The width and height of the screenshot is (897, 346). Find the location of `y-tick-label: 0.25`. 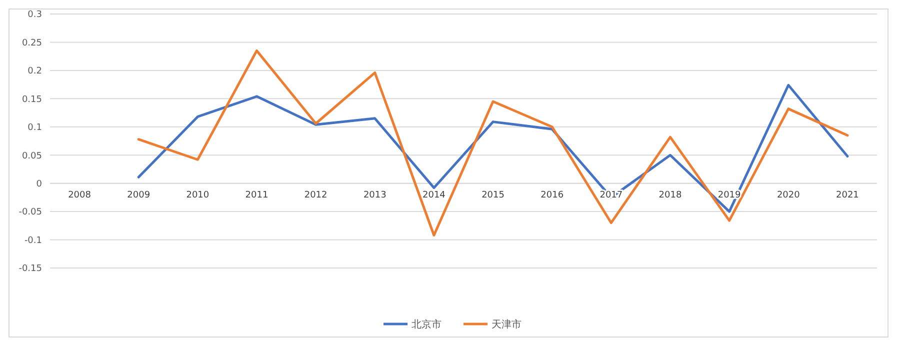

y-tick-label: 0.25 is located at coordinates (32, 43).